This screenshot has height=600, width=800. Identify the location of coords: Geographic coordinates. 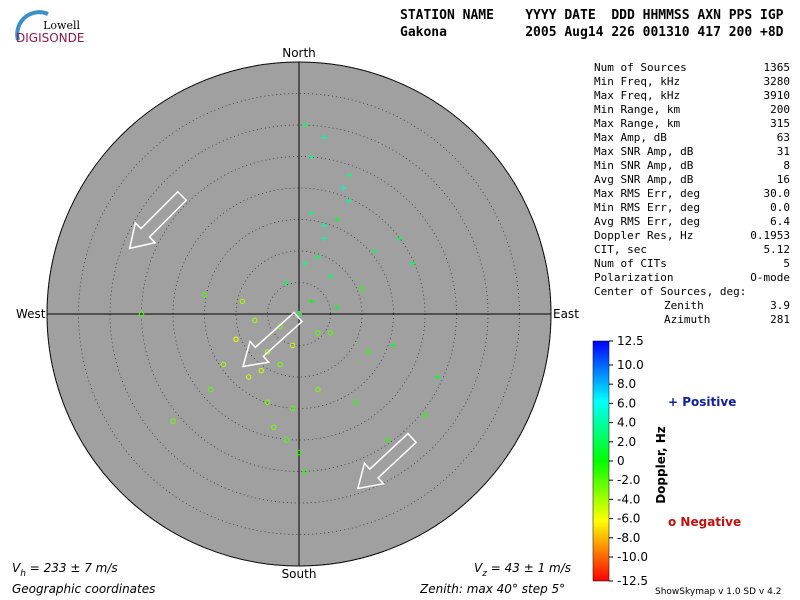
(83, 589).